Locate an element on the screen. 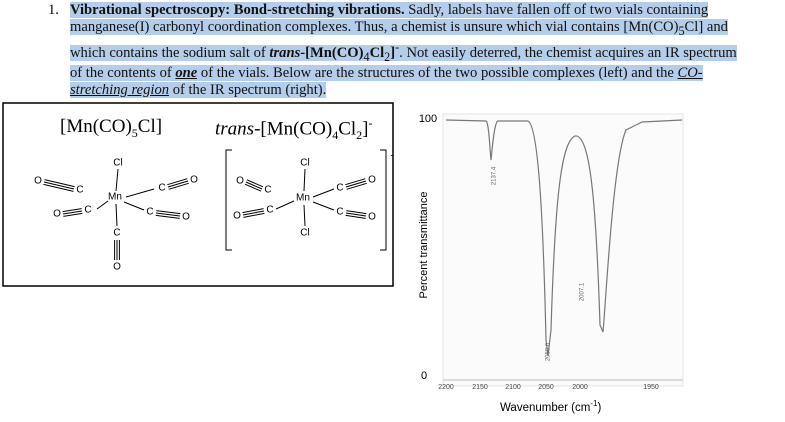 This screenshot has height=422, width=785. atom-label: Mn is located at coordinates (303, 198).